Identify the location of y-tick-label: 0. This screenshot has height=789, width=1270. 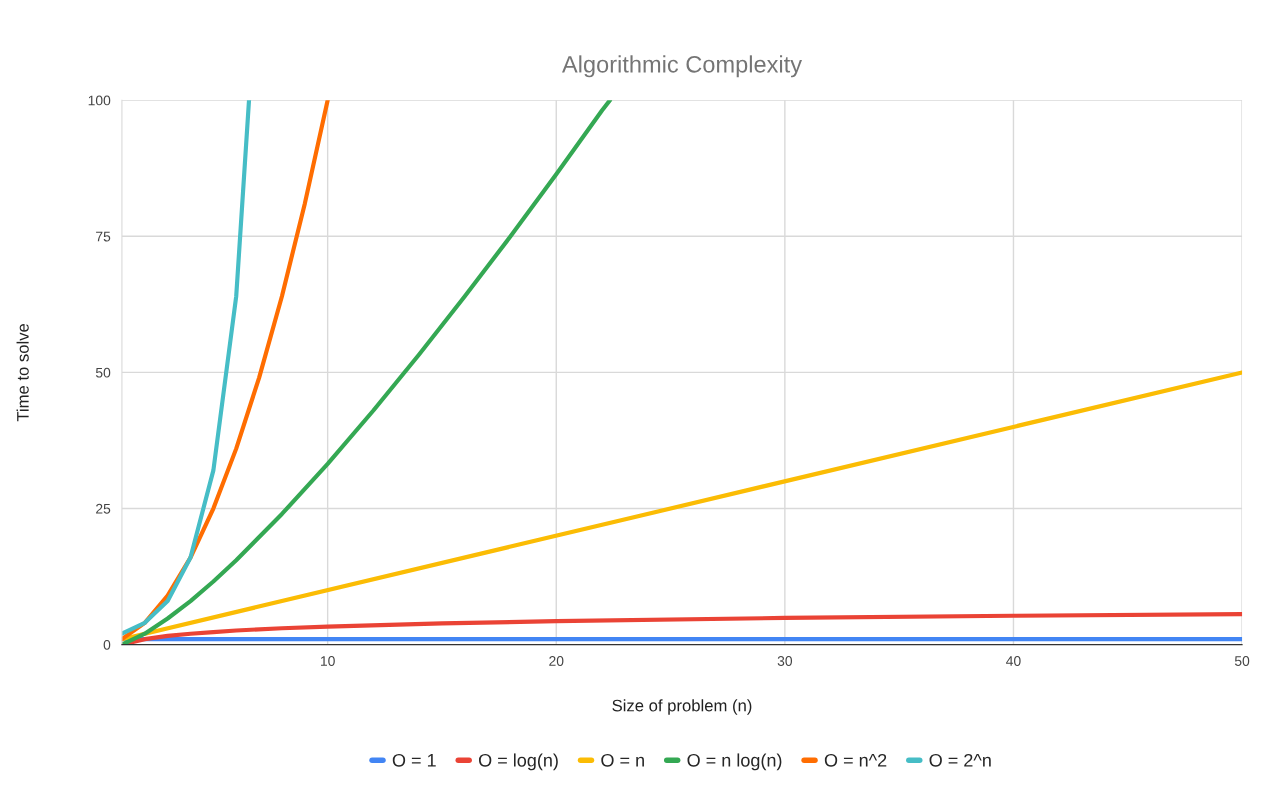
(107, 644).